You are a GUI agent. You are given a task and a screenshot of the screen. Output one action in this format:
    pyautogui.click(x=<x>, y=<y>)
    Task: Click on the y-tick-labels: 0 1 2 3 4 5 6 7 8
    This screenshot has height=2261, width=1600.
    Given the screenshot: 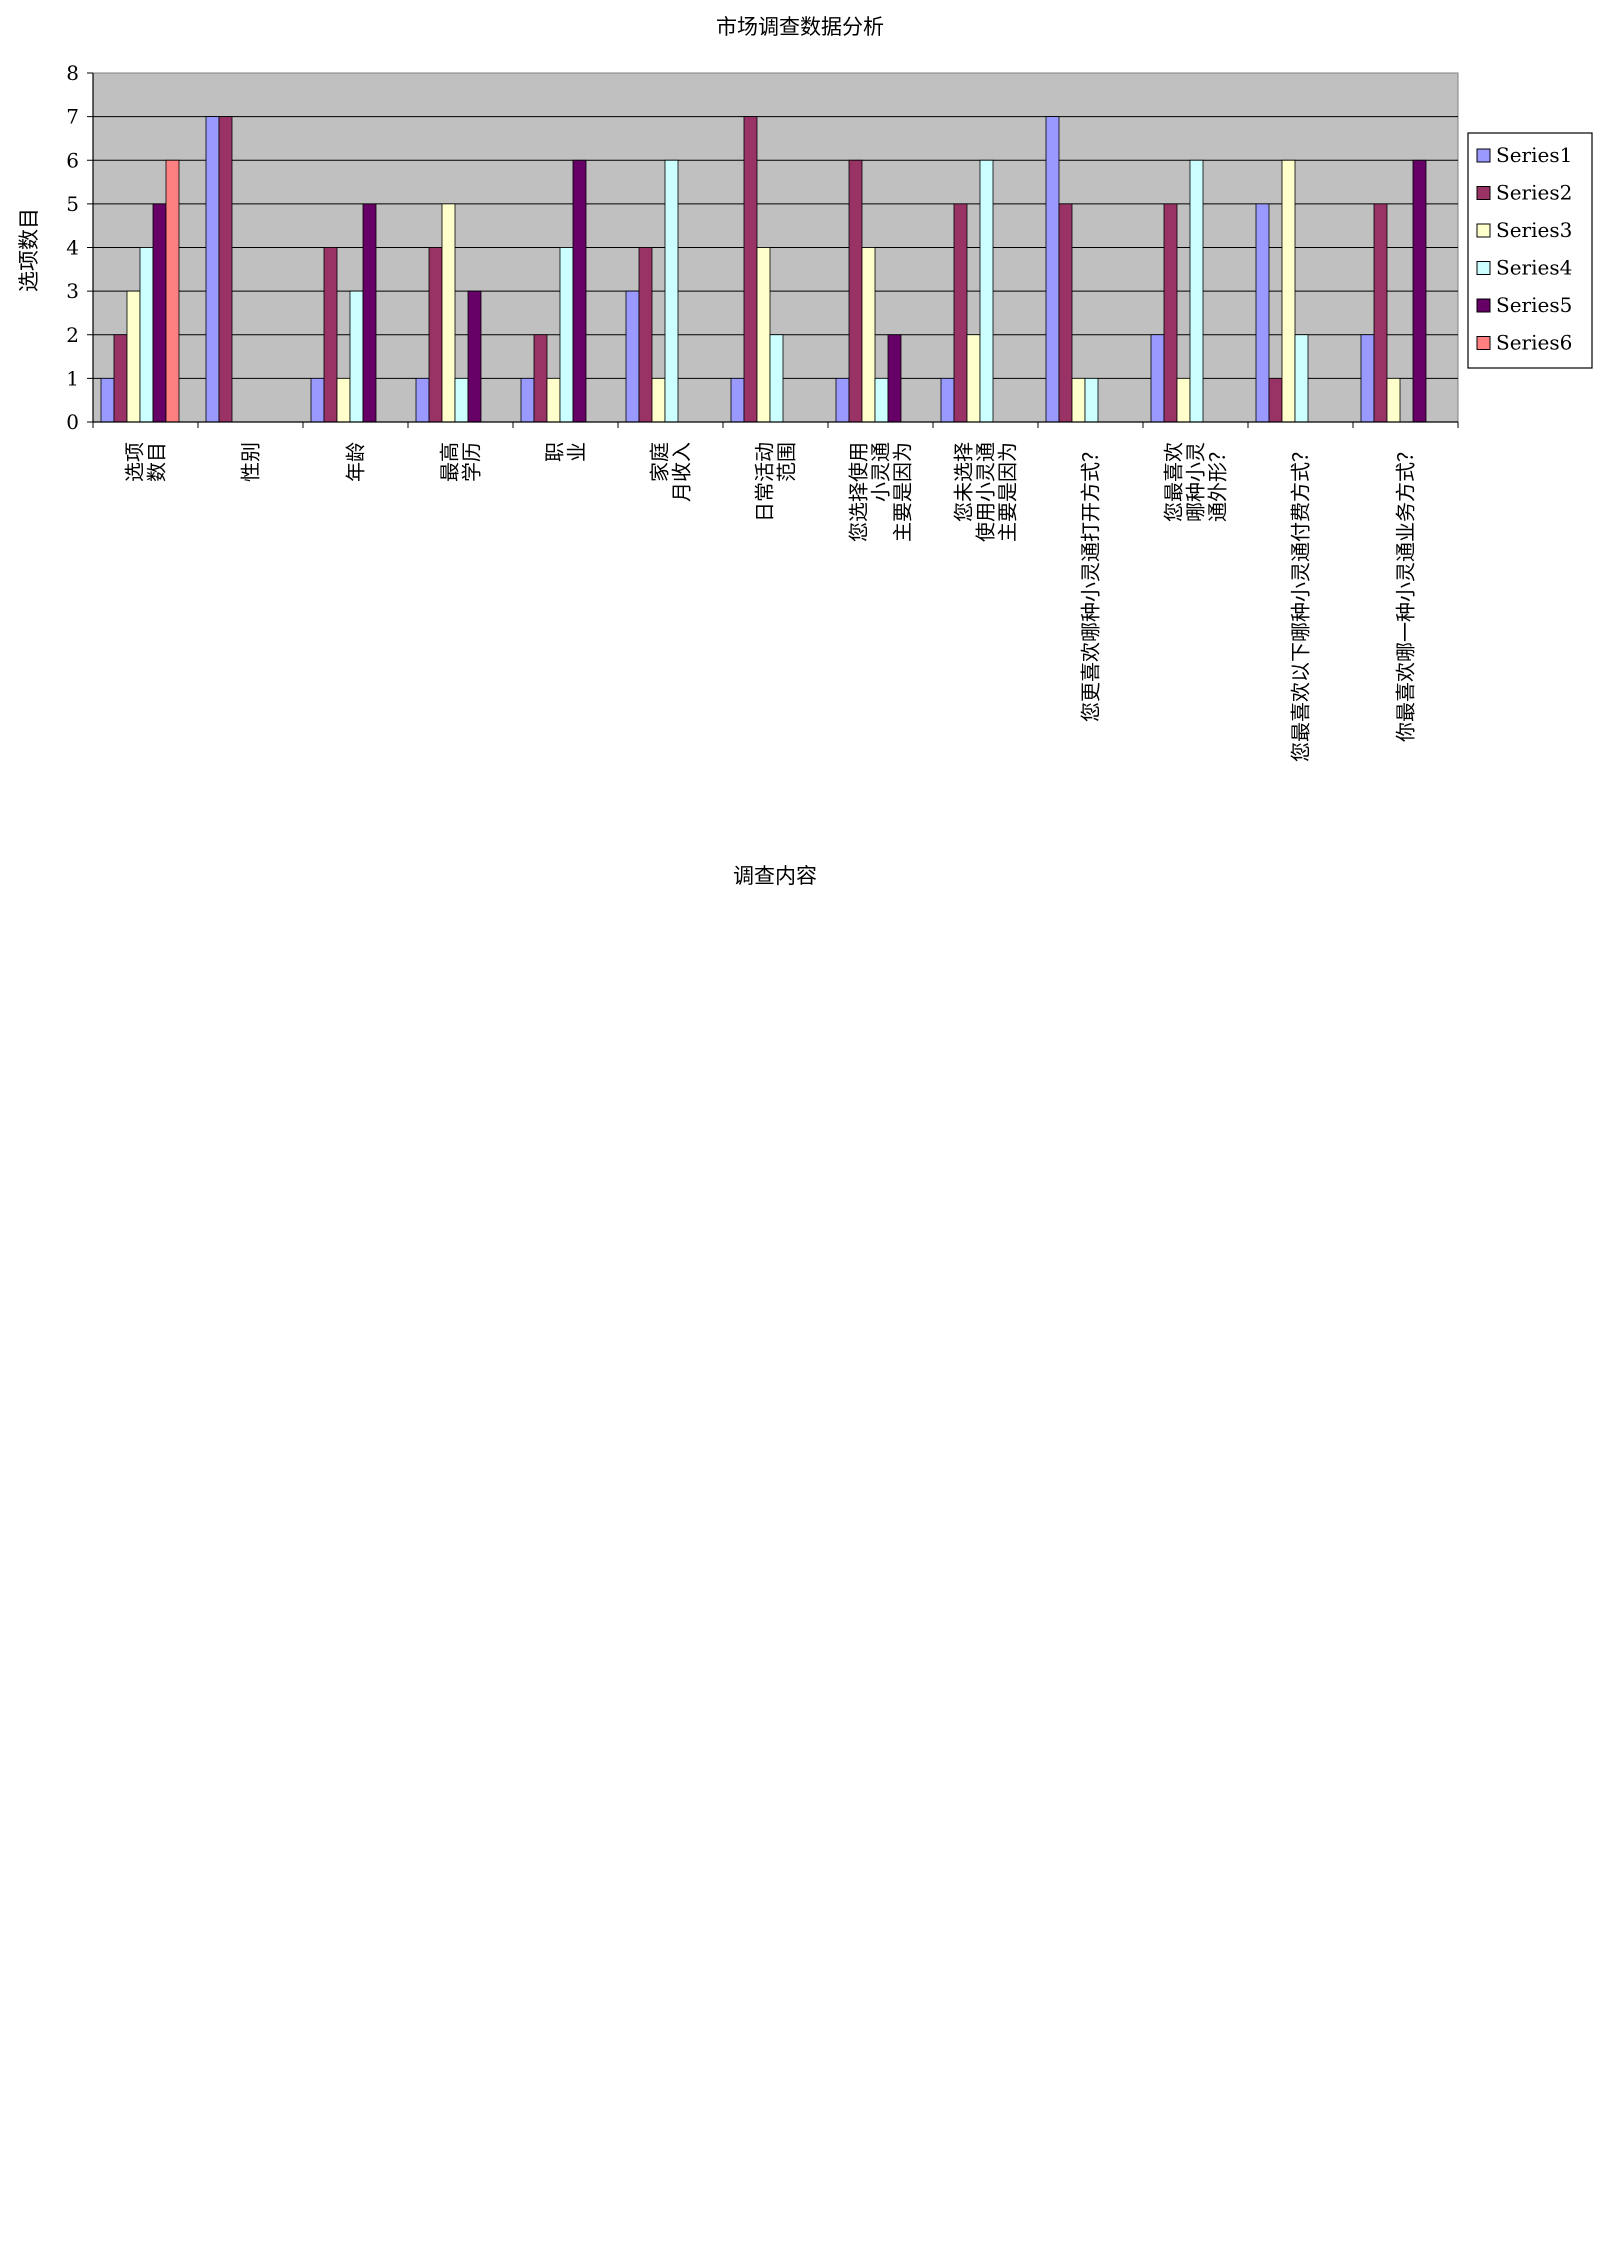 What is the action you would take?
    pyautogui.click(x=72, y=247)
    